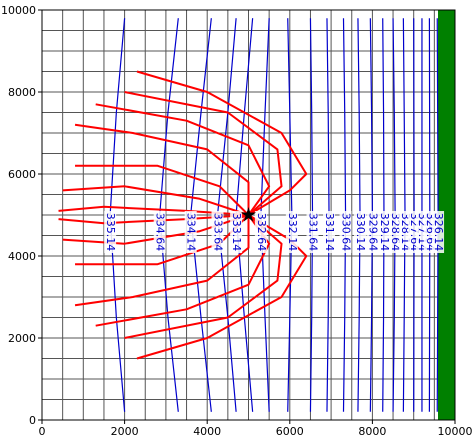 This screenshot has width=474, height=446. Describe the element at coordinates (346, 232) in the screenshot. I see `contour-label: 330.64` at that location.